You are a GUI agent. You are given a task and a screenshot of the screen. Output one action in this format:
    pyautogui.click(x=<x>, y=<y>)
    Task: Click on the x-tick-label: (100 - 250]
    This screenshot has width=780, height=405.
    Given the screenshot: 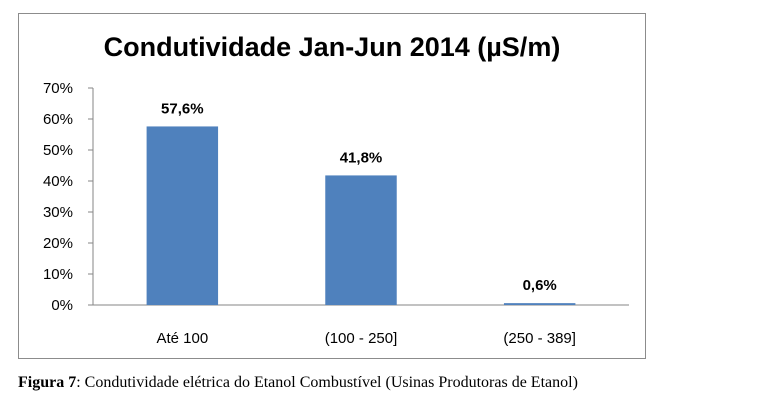 What is the action you would take?
    pyautogui.click(x=361, y=338)
    